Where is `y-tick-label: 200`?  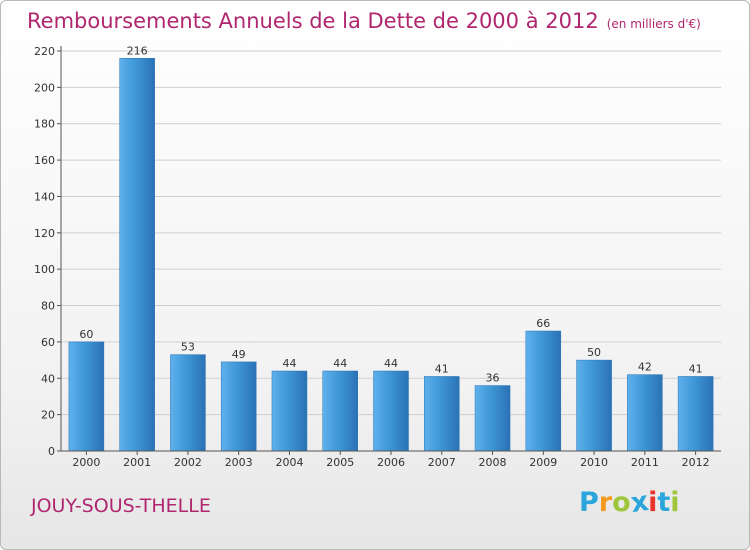
y-tick-label: 200 is located at coordinates (44, 87).